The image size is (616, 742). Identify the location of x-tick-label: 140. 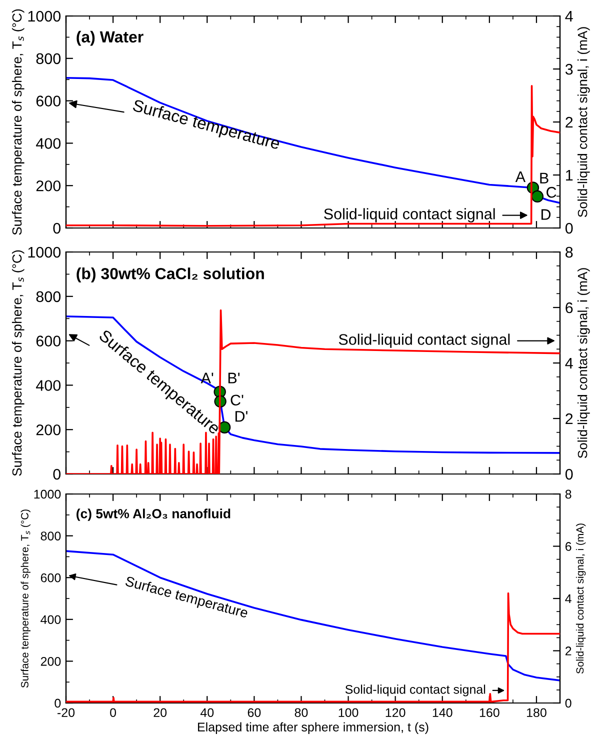
(442, 713).